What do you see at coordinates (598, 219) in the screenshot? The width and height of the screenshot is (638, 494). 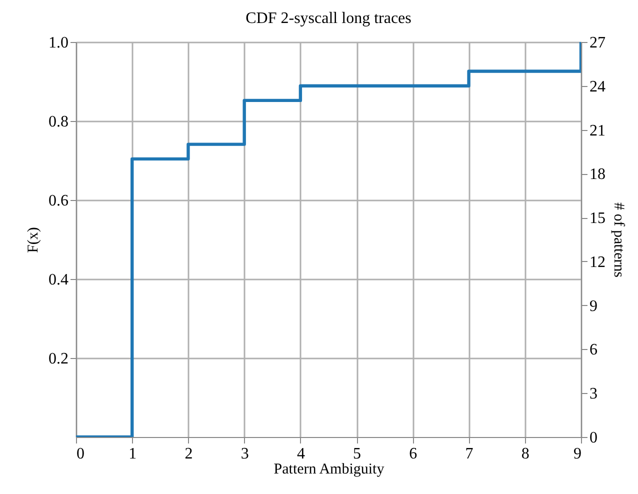 I see `y2-tick-label: 15` at bounding box center [598, 219].